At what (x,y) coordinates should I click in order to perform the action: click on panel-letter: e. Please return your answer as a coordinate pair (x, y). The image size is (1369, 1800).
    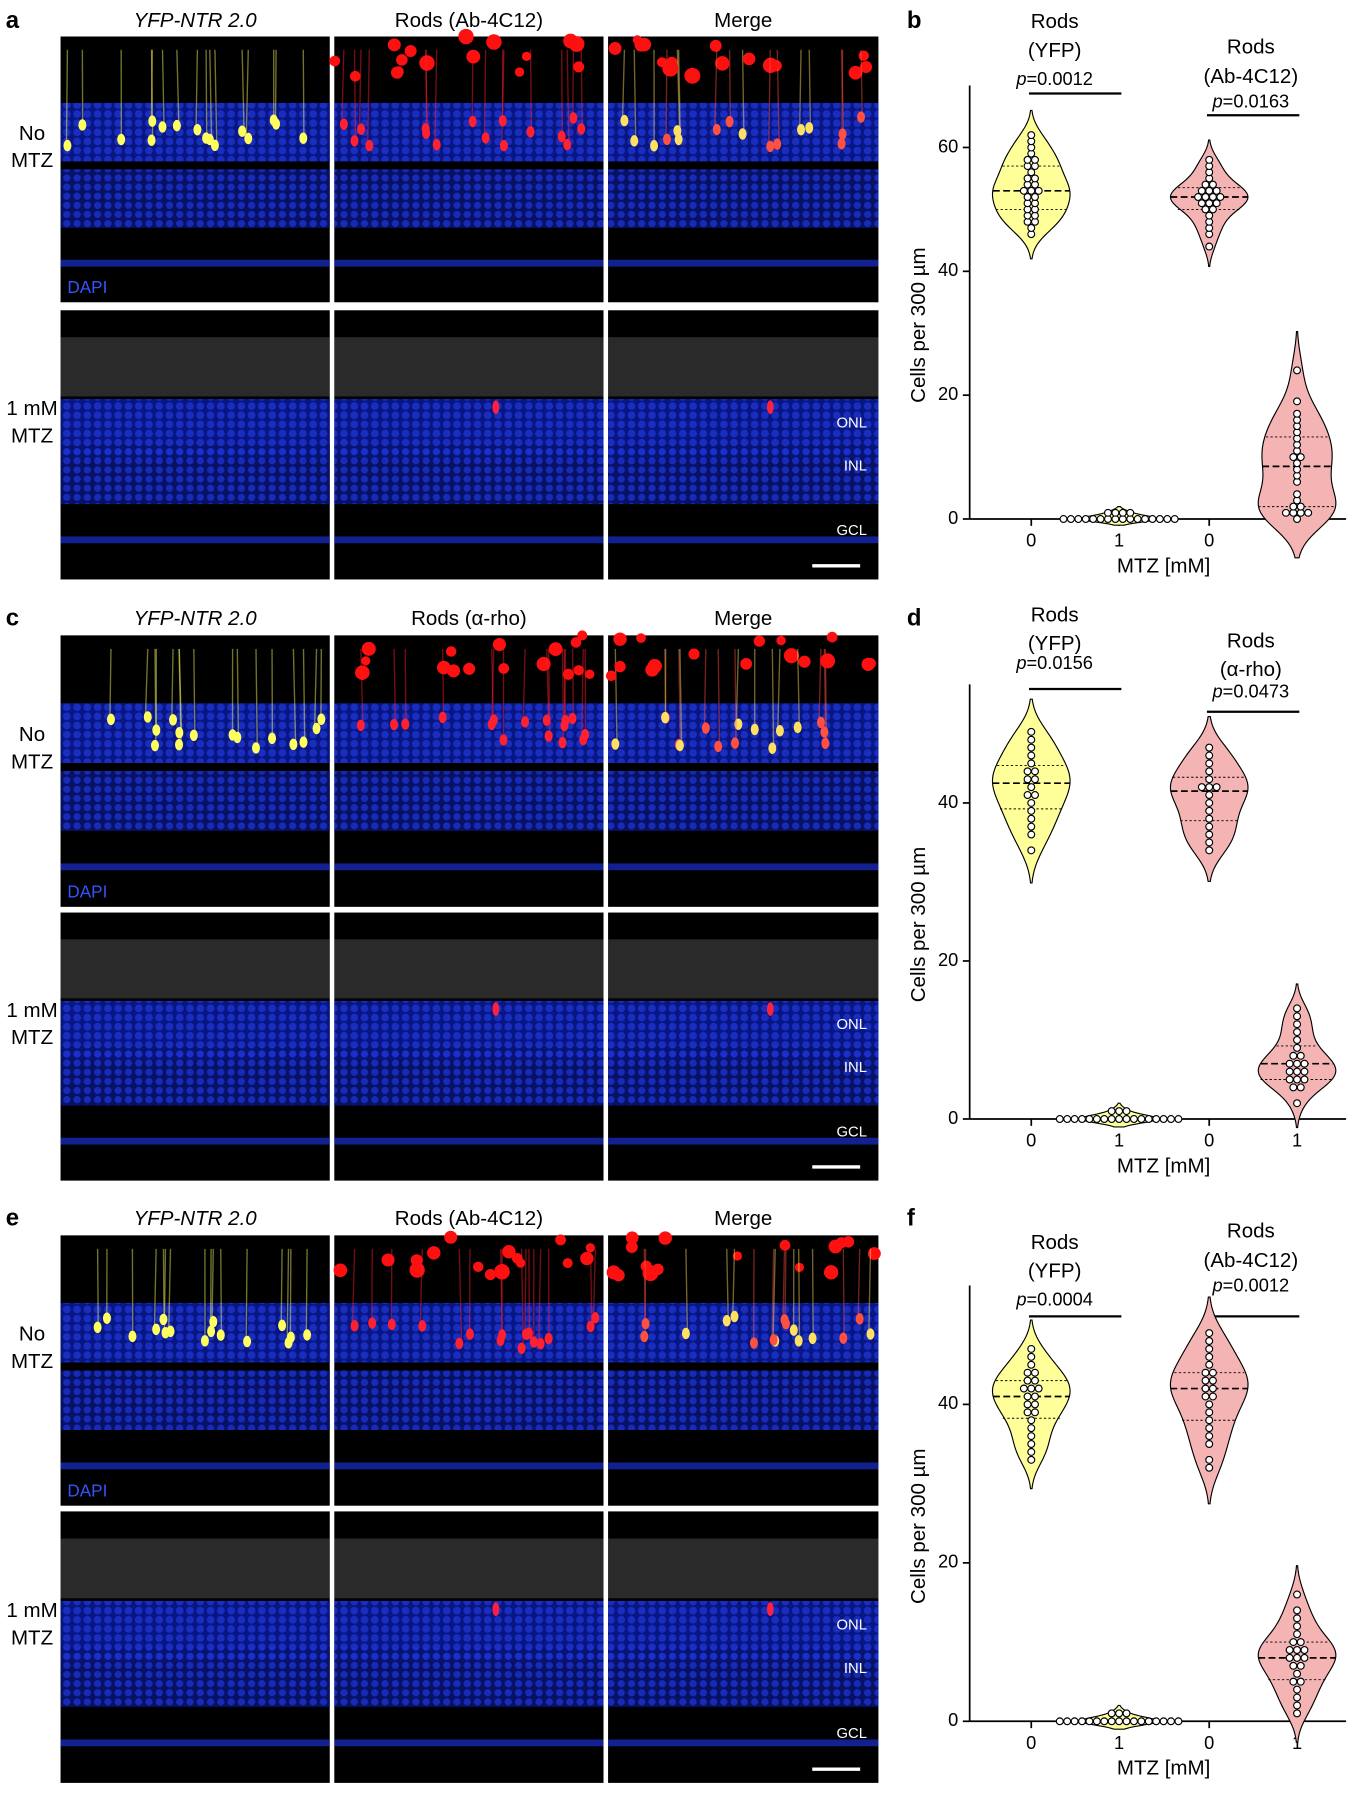
    Looking at the image, I should click on (12, 1218).